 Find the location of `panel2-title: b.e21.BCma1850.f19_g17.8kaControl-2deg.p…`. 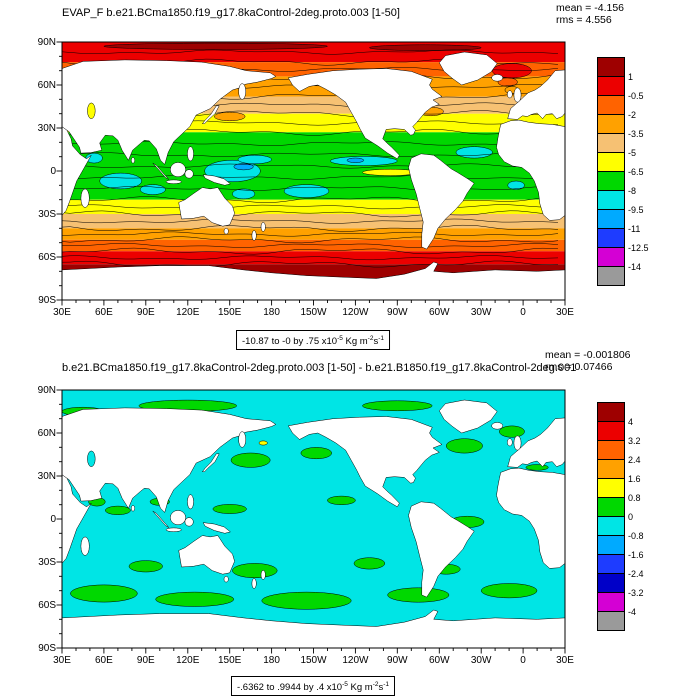

panel2-title: b.e21.BCma1850.f19_g17.8kaControl-2deg.p… is located at coordinates (319, 368).